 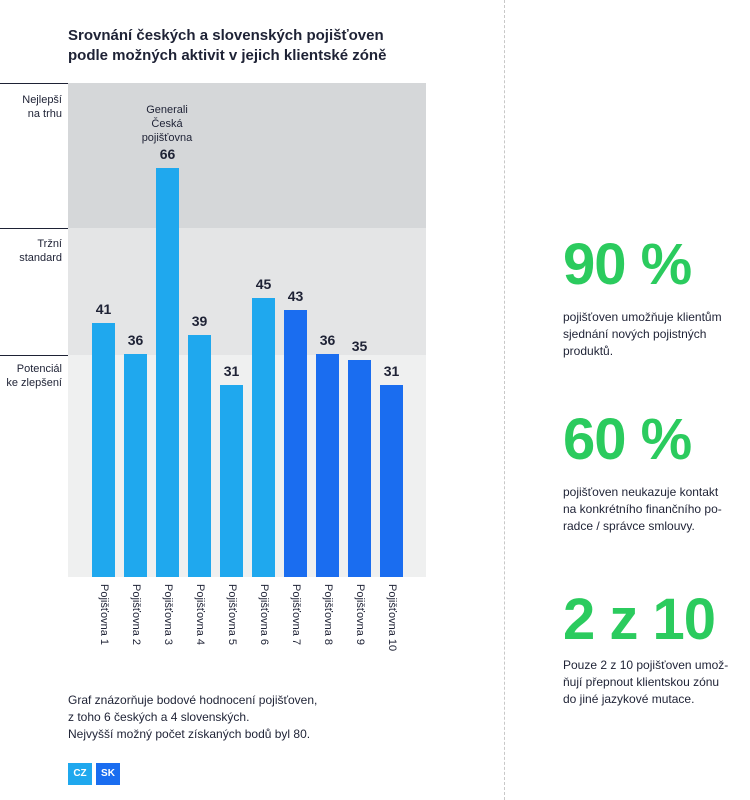 I want to click on x-tick-label-6: Pojišťovna 6, so click(x=264, y=614).